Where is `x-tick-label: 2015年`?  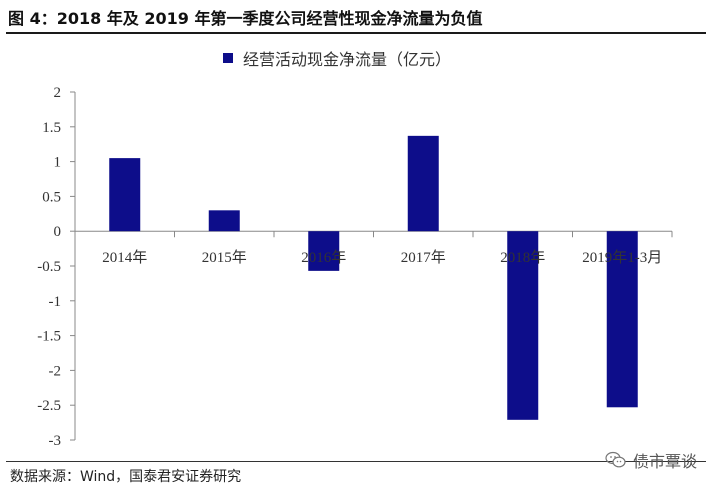
x-tick-label: 2015年 is located at coordinates (224, 257).